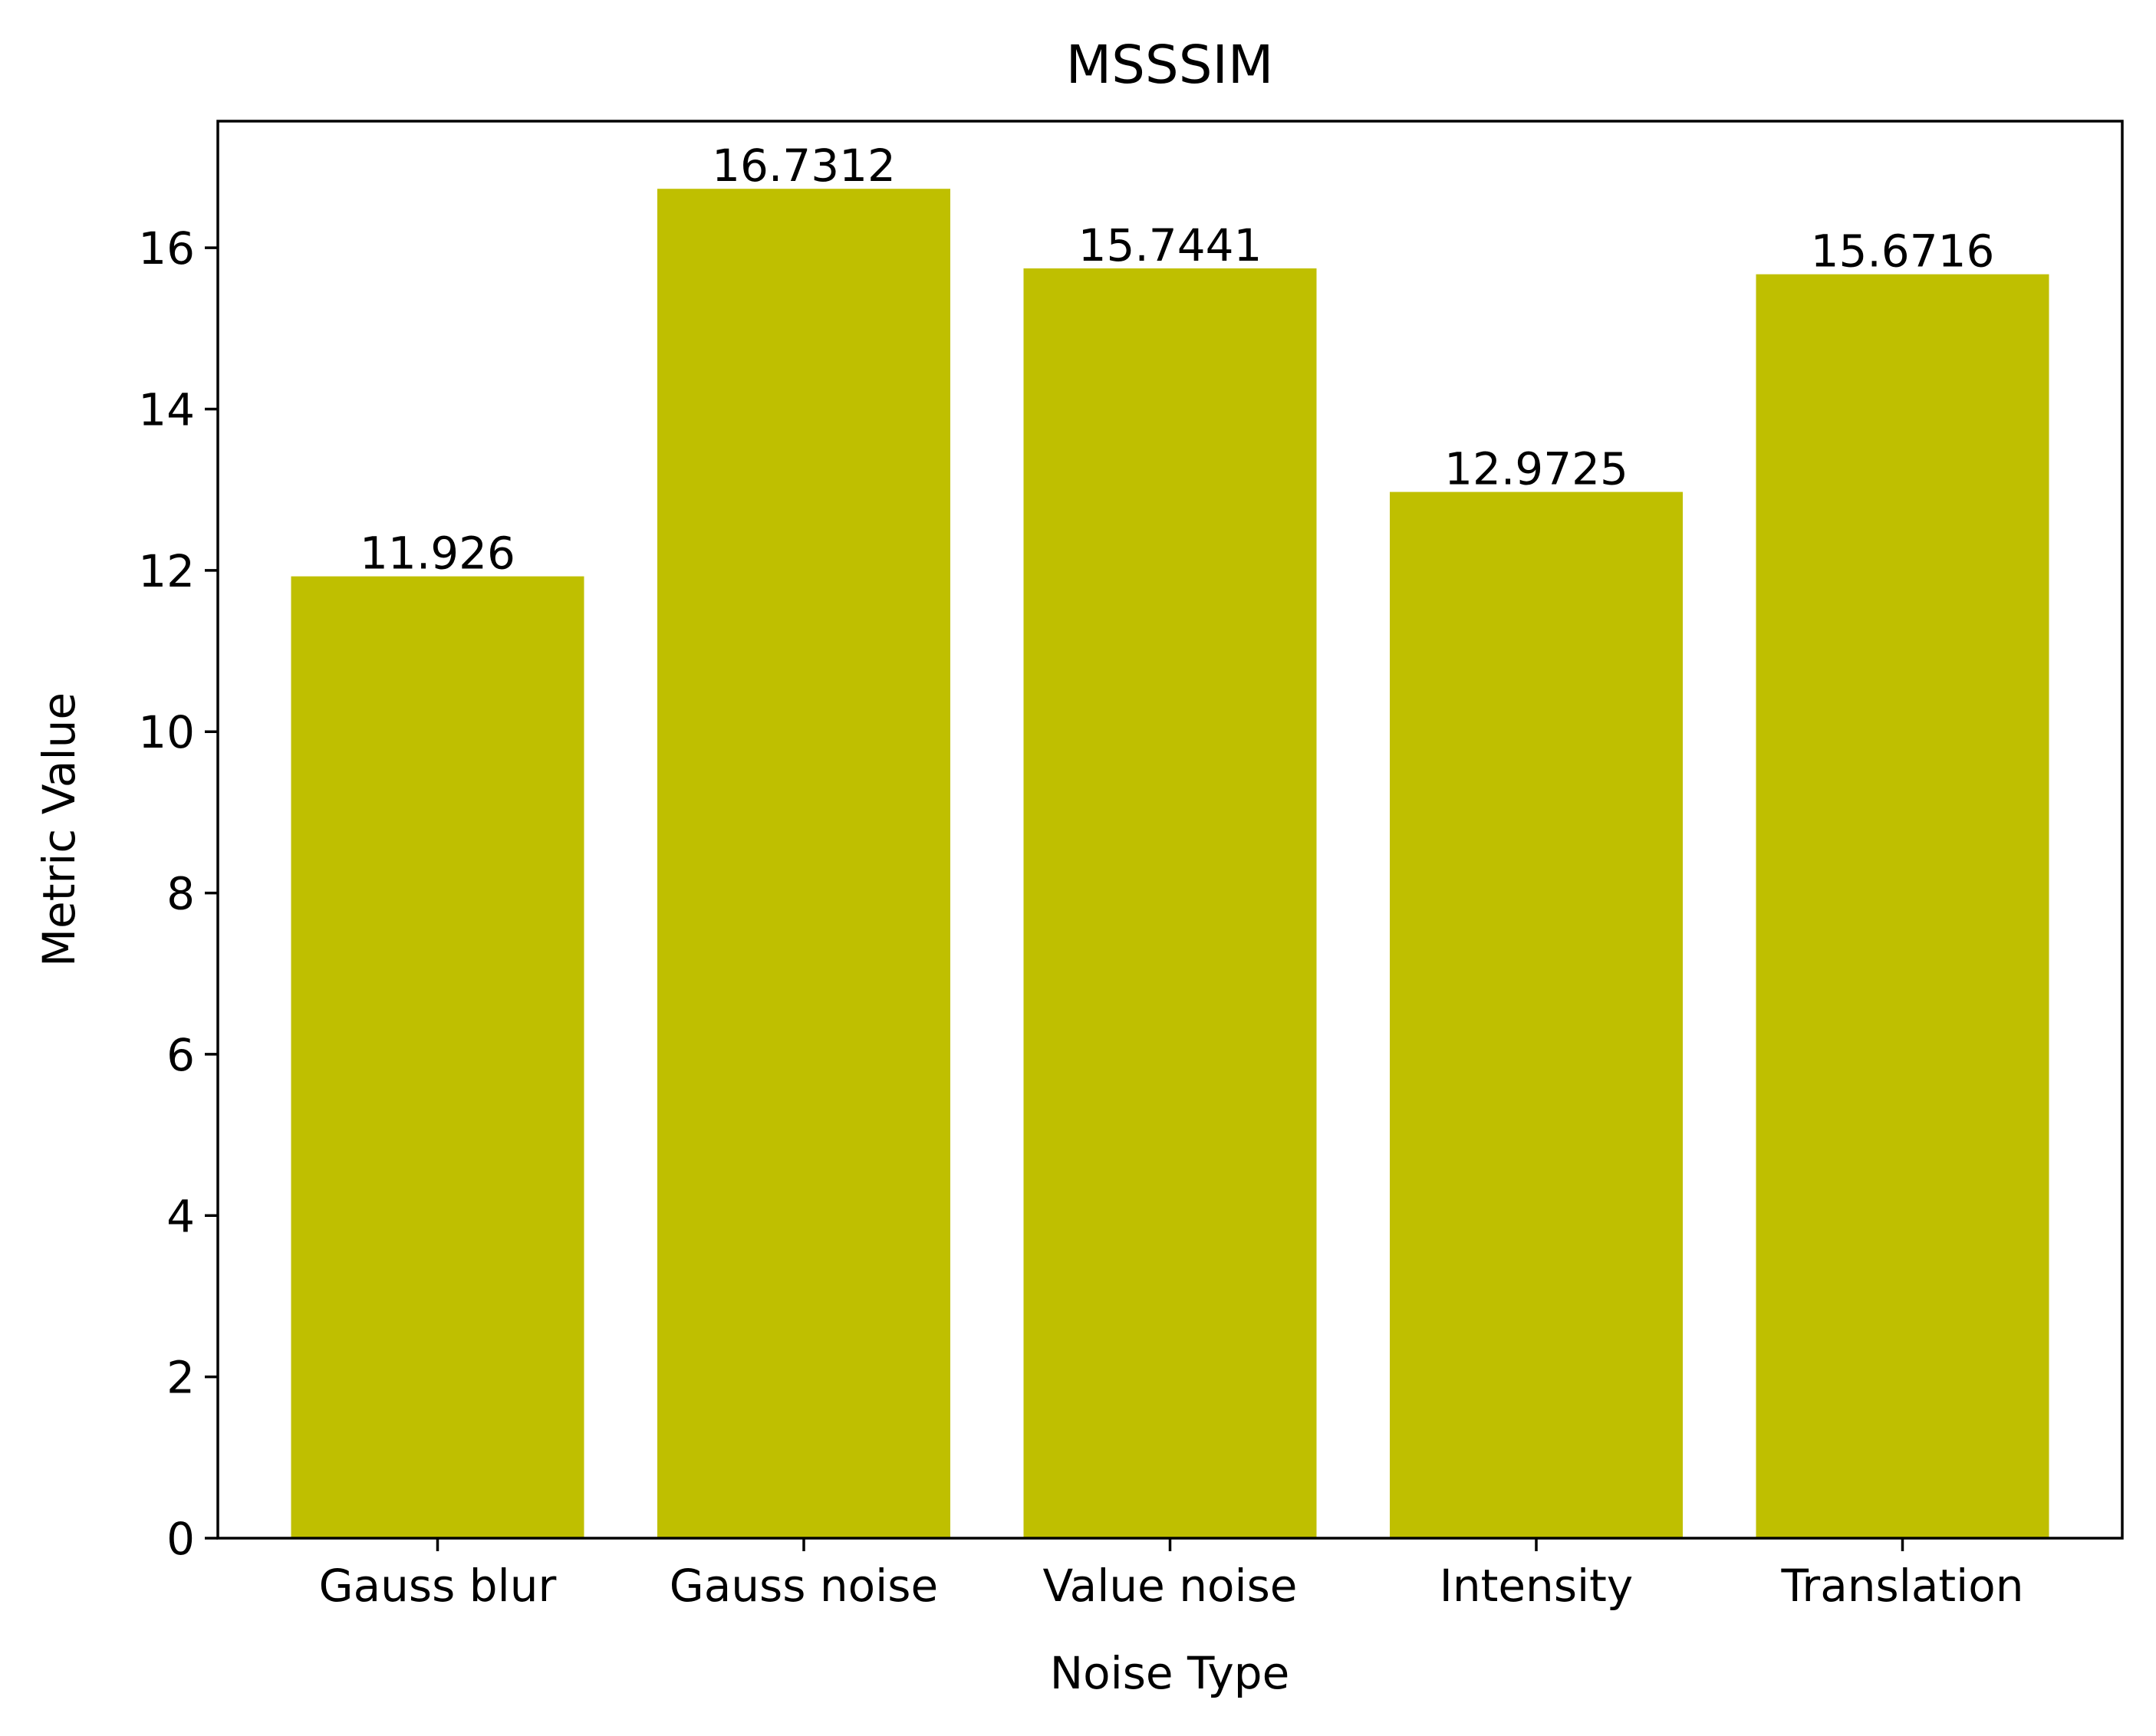  Describe the element at coordinates (1536, 469) in the screenshot. I see `value-label: 12.9725` at that location.